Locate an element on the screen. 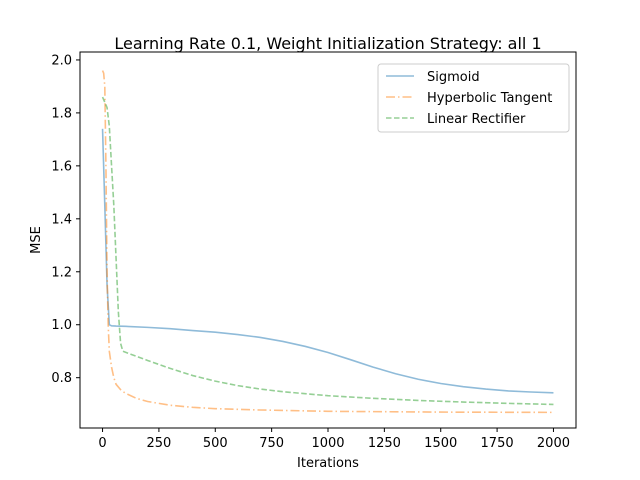 The image size is (640, 480). x-tick-label: 1000 is located at coordinates (327, 443).